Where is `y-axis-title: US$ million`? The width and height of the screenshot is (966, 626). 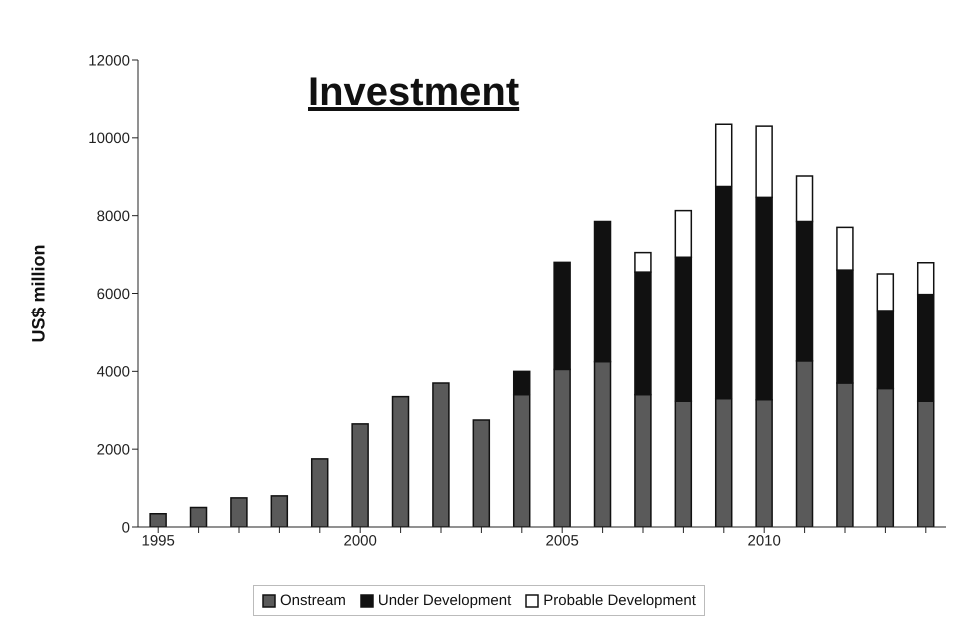
y-axis-title: US$ million is located at coordinates (38, 293).